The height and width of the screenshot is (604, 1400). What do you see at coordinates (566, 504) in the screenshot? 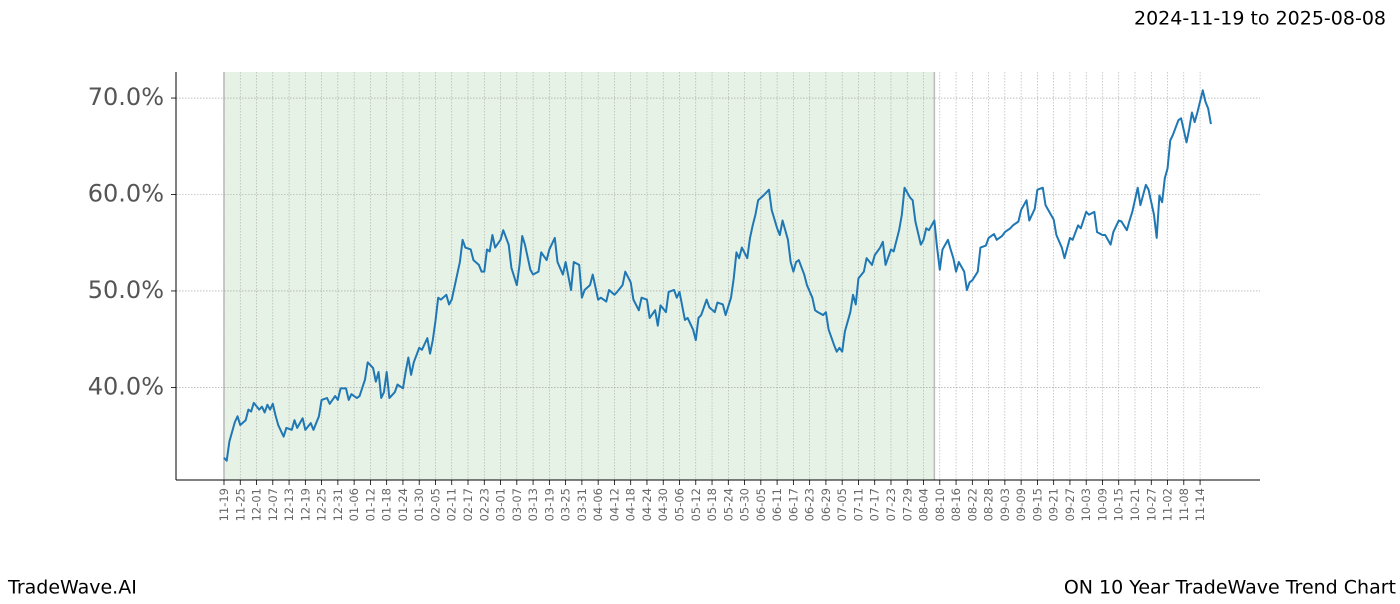
I see `x-tick-label: 03-25` at bounding box center [566, 504].